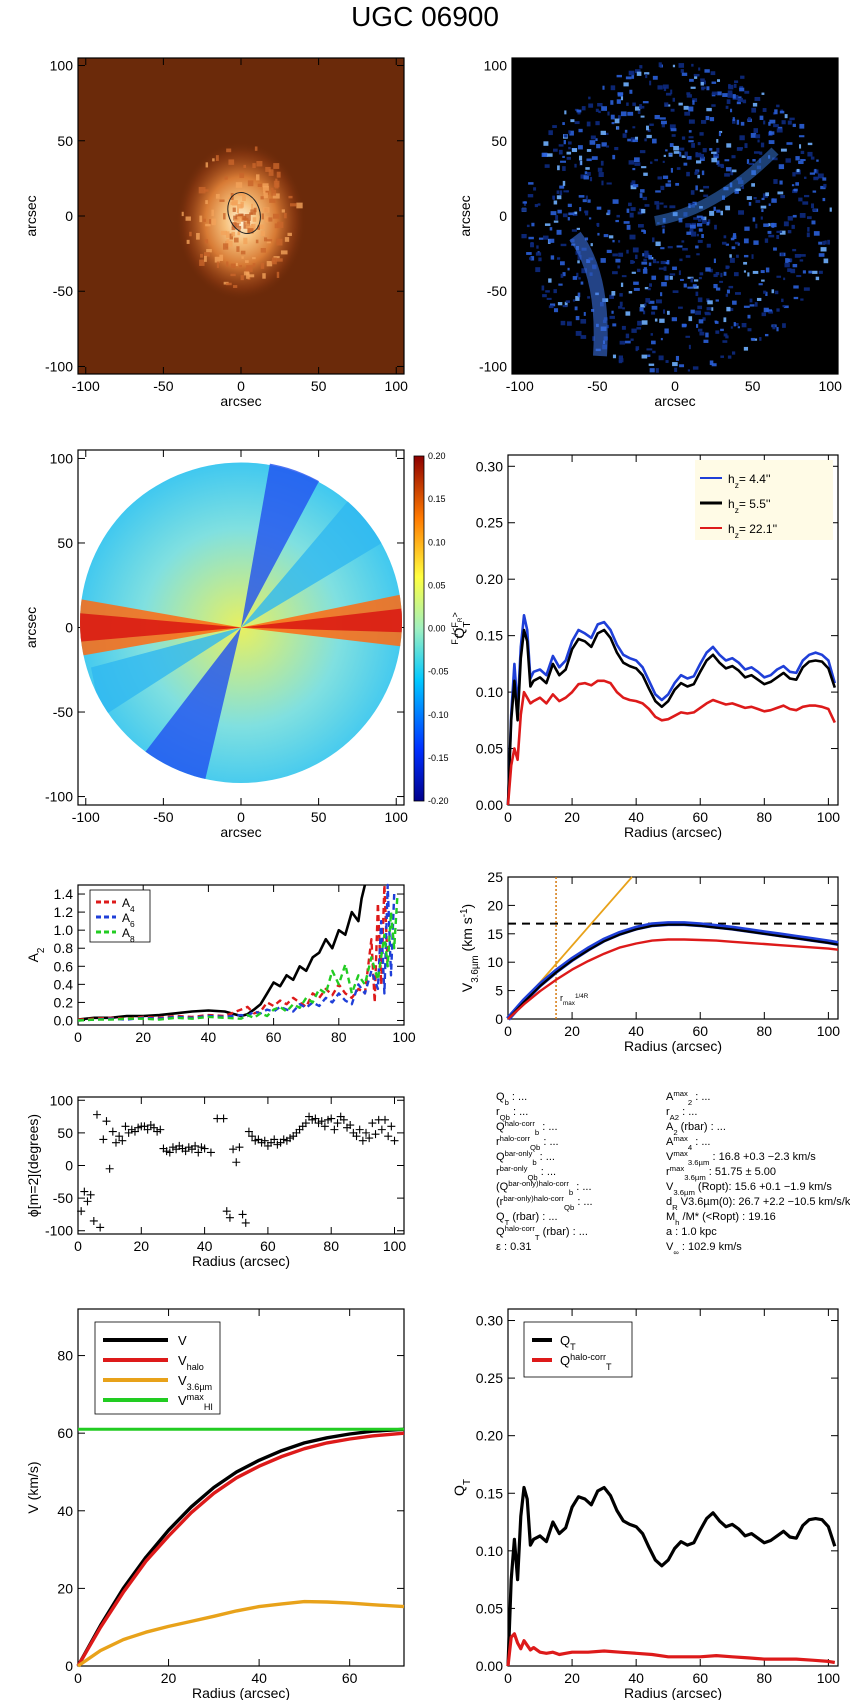  I want to click on colorbar-tick-label: 0.00, so click(437, 629).